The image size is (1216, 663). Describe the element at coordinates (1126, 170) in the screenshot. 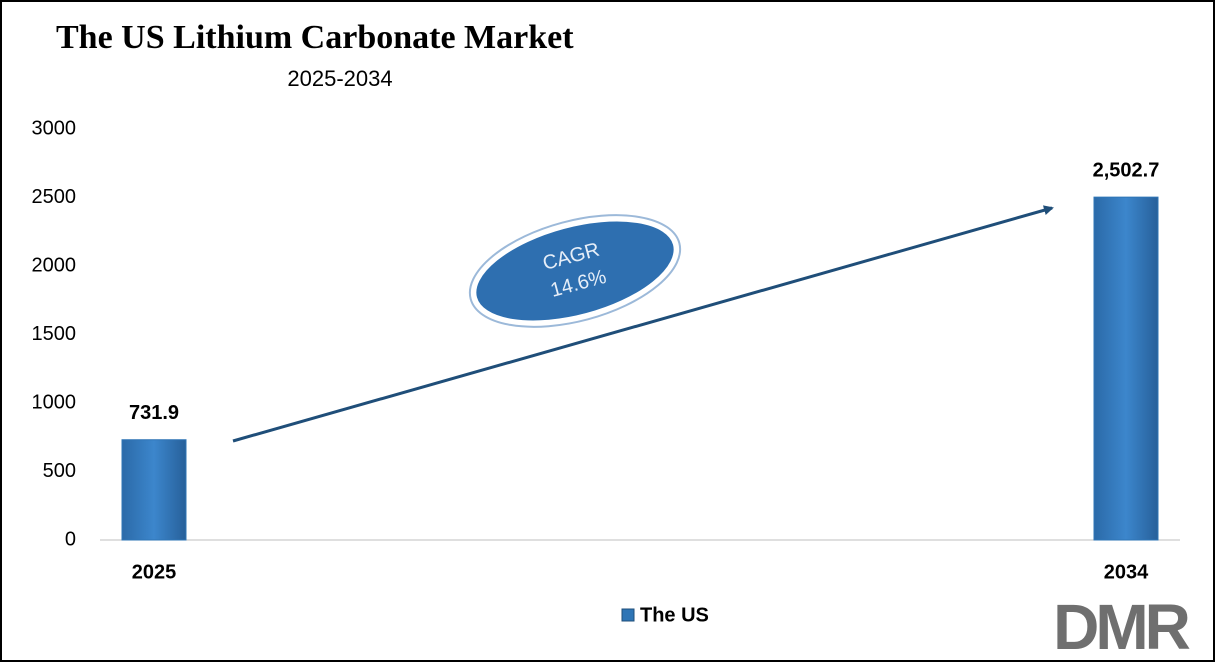

I see `value-label: 2,502.7` at that location.